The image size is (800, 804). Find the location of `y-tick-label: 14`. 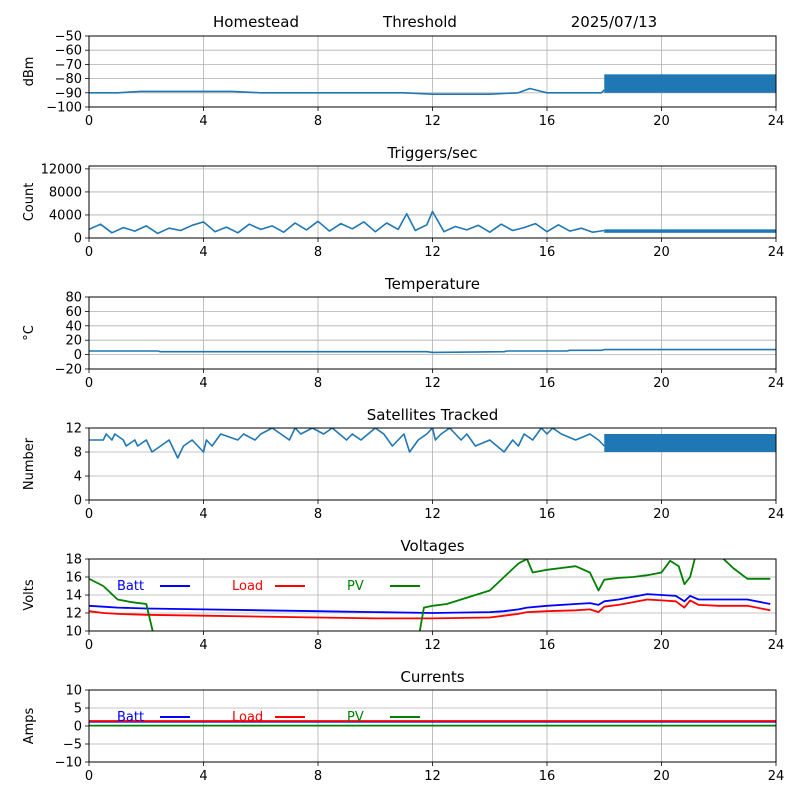

y-tick-label: 14 is located at coordinates (73, 596).